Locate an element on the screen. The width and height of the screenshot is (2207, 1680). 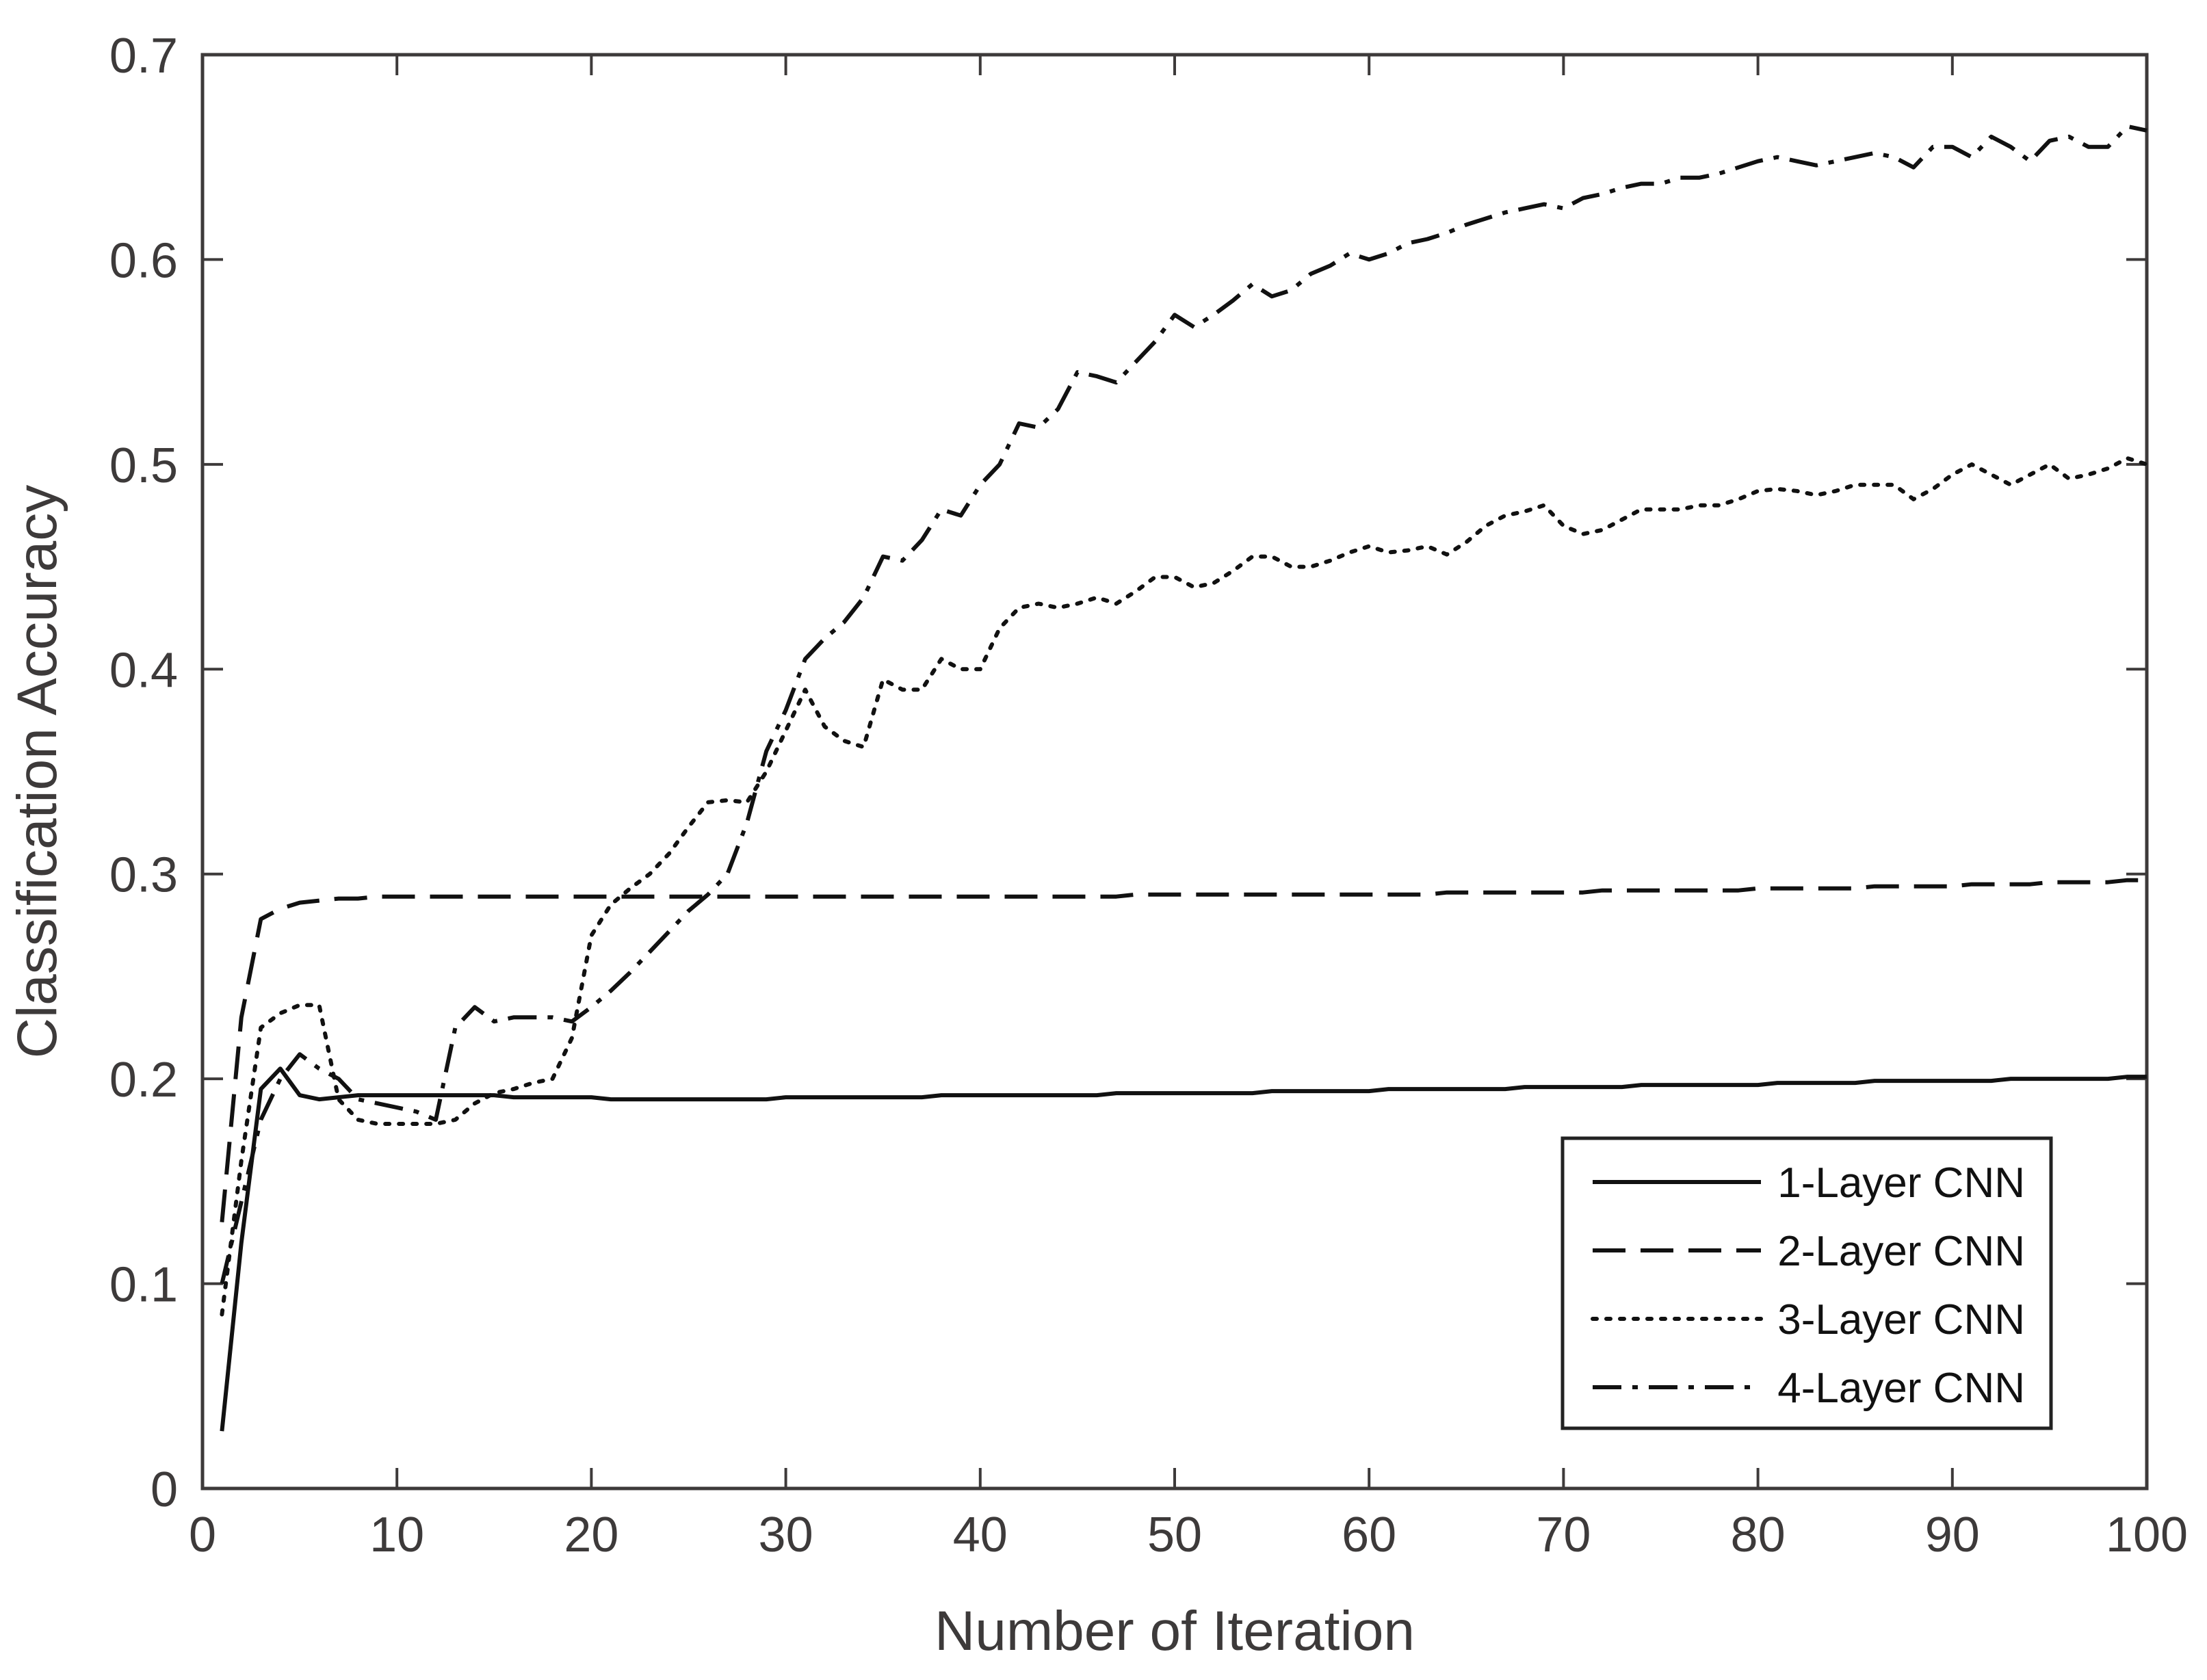
legend-box is located at coordinates (1806, 1283).